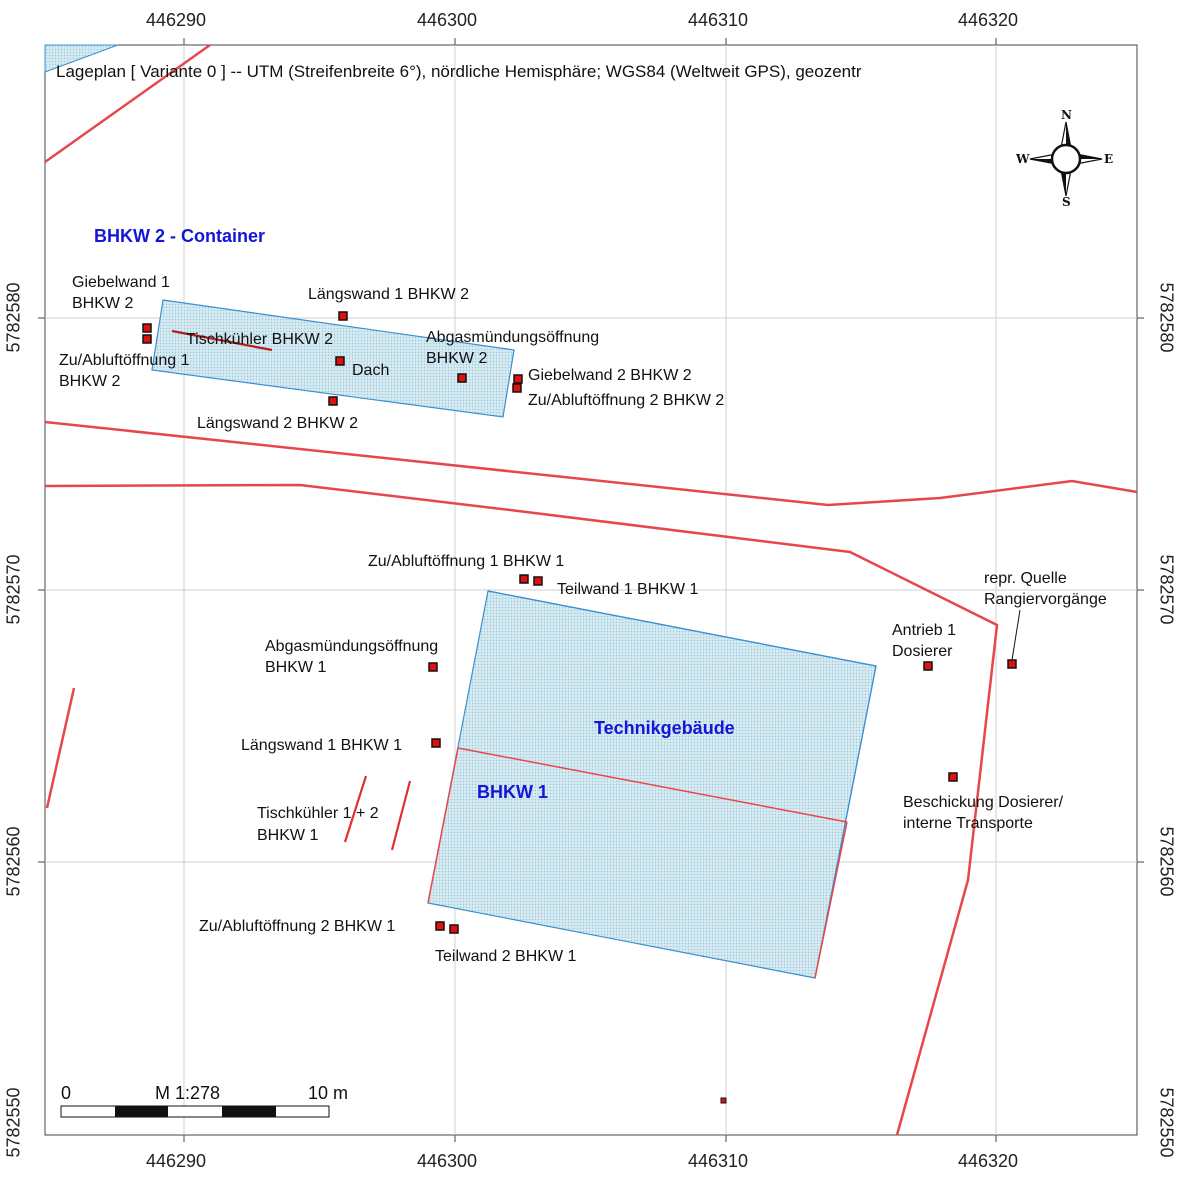 Image resolution: width=1180 pixels, height=1181 pixels. What do you see at coordinates (928, 666) in the screenshot?
I see `source-antrieb1-dosierer` at bounding box center [928, 666].